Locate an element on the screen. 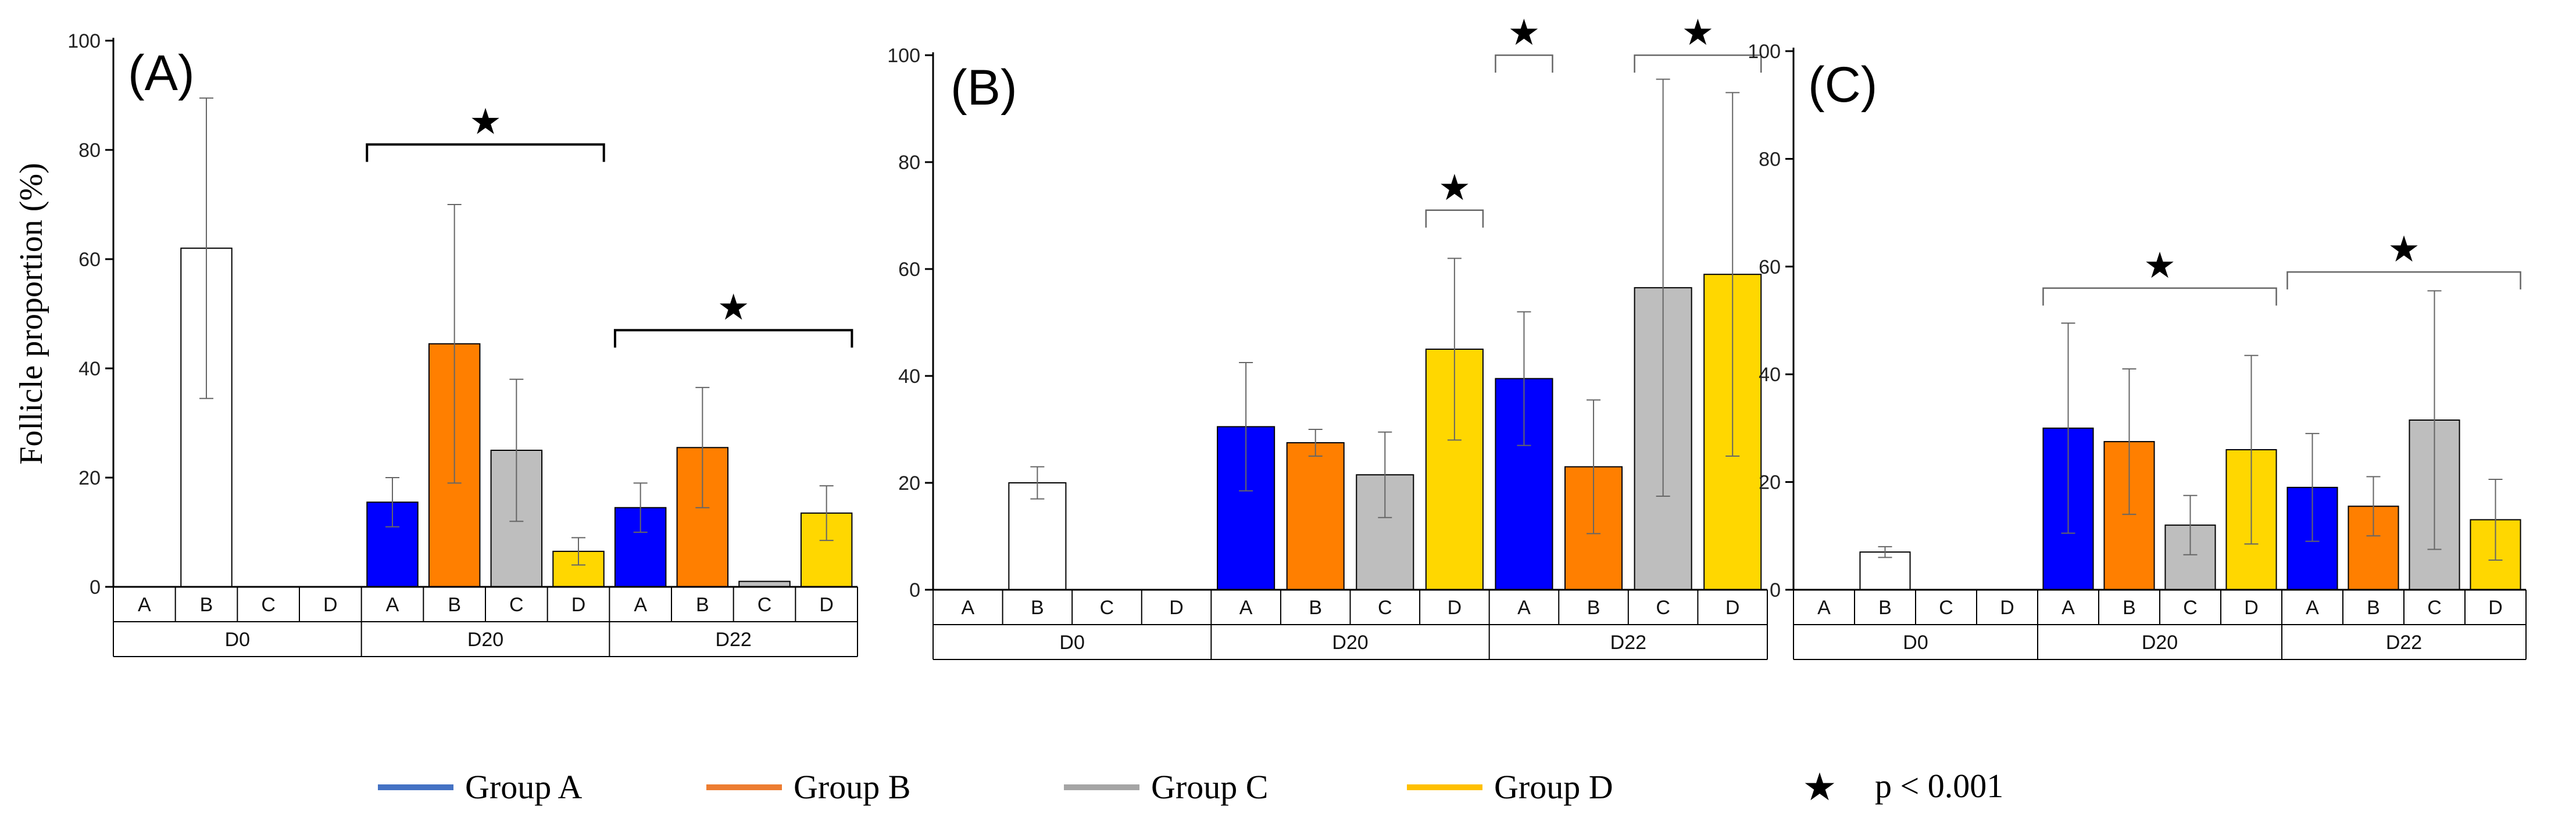 The width and height of the screenshot is (2576, 821). bar-D20-B is located at coordinates (1315, 516).